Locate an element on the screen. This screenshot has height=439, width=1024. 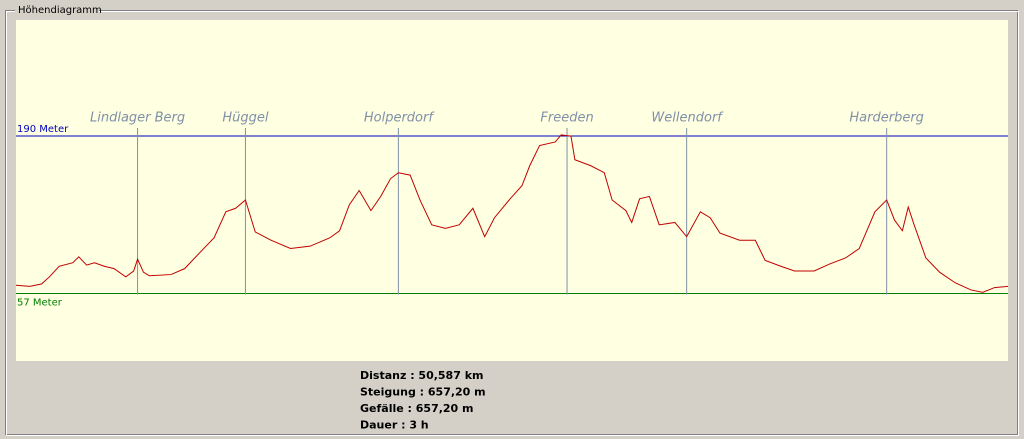
annotation-label: Freeden is located at coordinates (566, 118).